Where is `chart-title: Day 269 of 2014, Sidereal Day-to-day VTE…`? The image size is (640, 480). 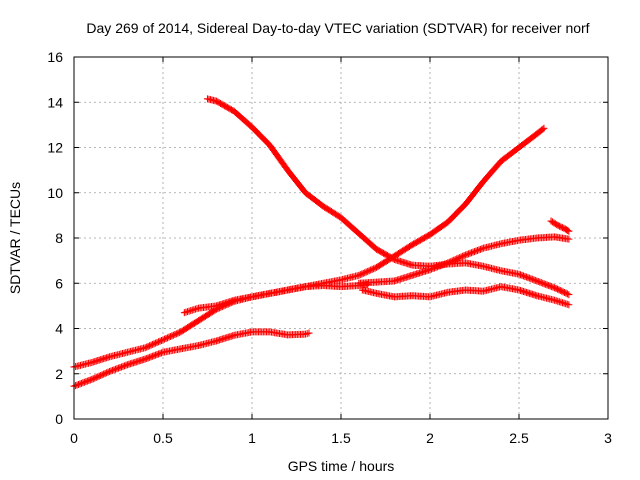 chart-title: Day 269 of 2014, Sidereal Day-to-day VTE… is located at coordinates (337, 28).